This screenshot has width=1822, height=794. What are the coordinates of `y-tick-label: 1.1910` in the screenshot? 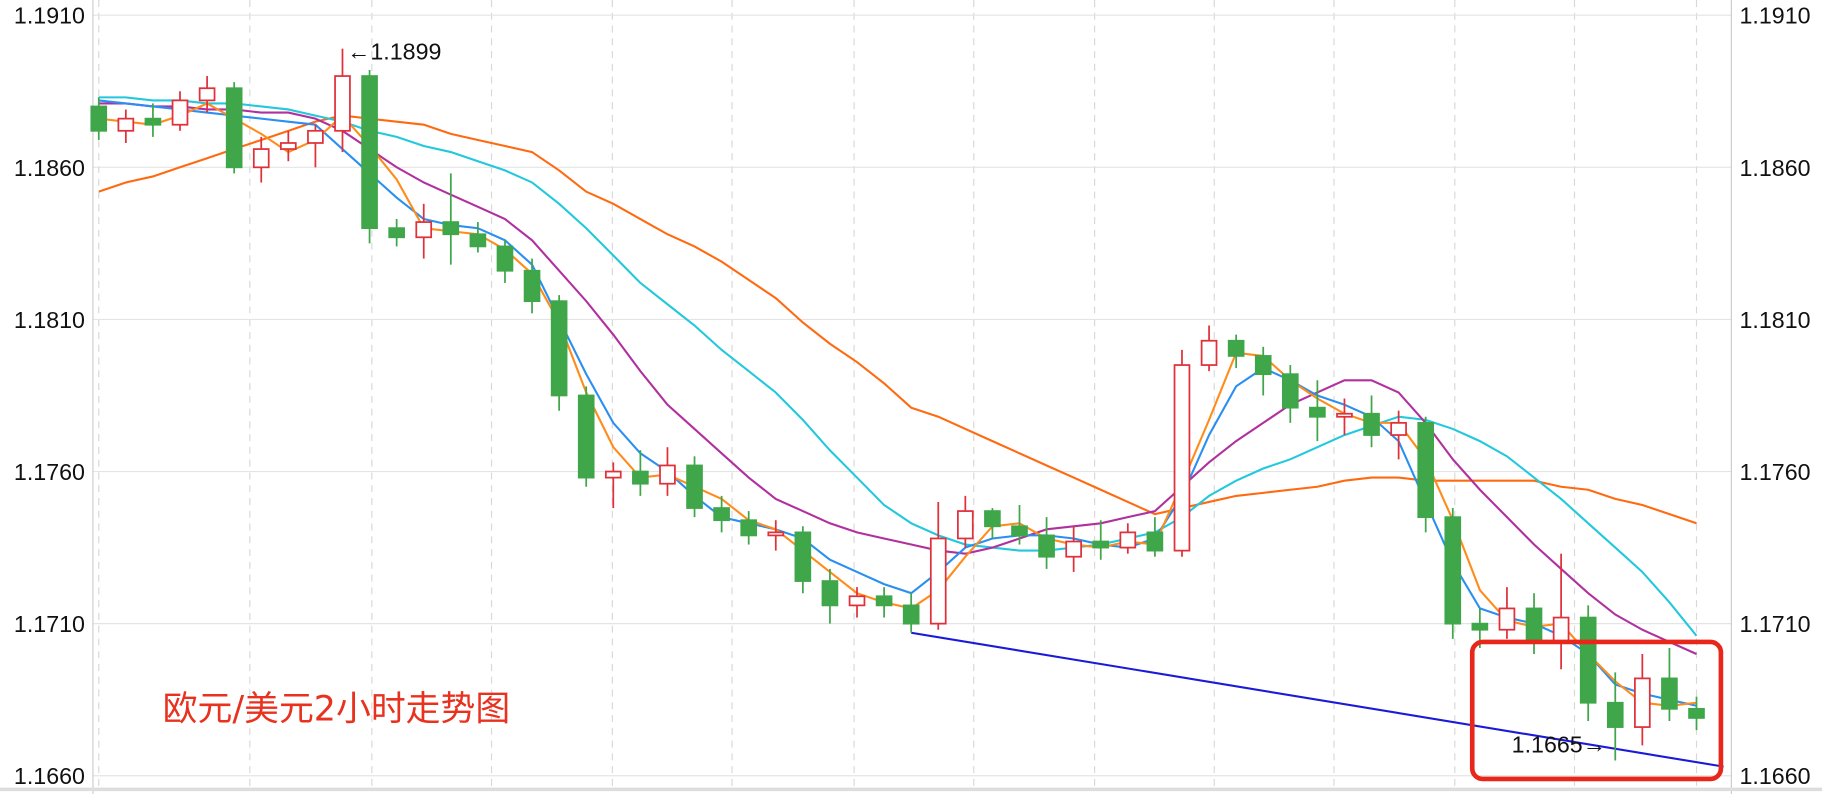 It's located at (49, 16).